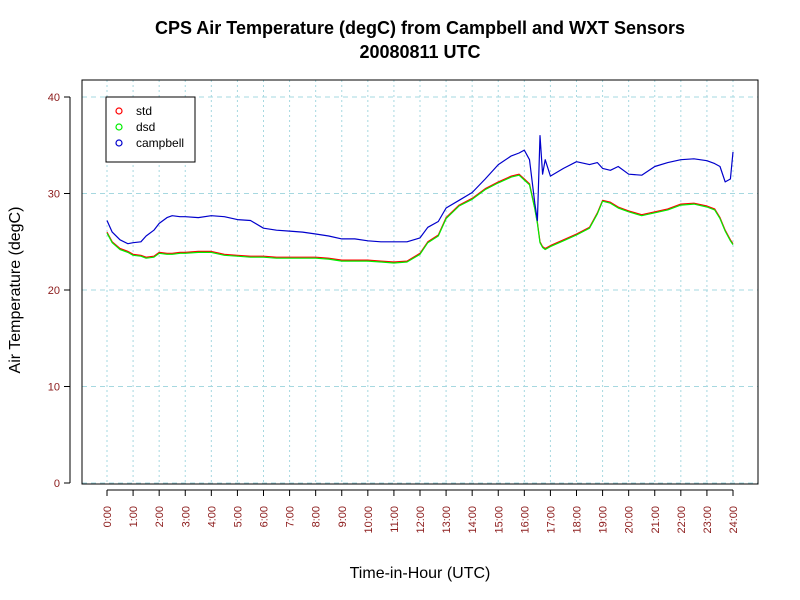  Describe the element at coordinates (238, 516) in the screenshot. I see `x-tick-label: 5:00` at that location.